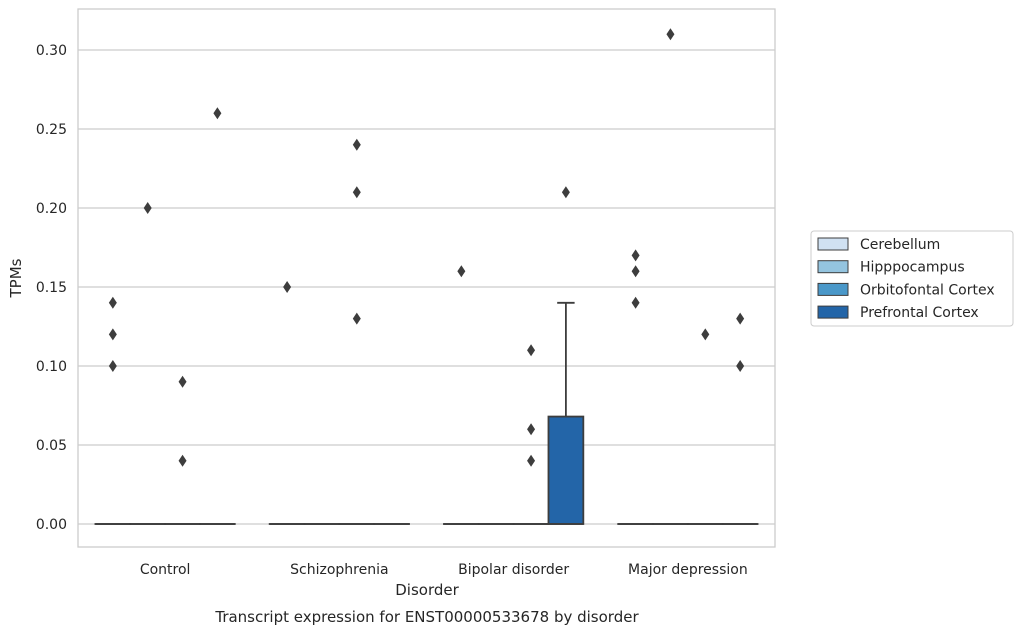 This screenshot has width=1023, height=634. What do you see at coordinates (339, 570) in the screenshot?
I see `x-tick-label: Schizophrenia` at bounding box center [339, 570].